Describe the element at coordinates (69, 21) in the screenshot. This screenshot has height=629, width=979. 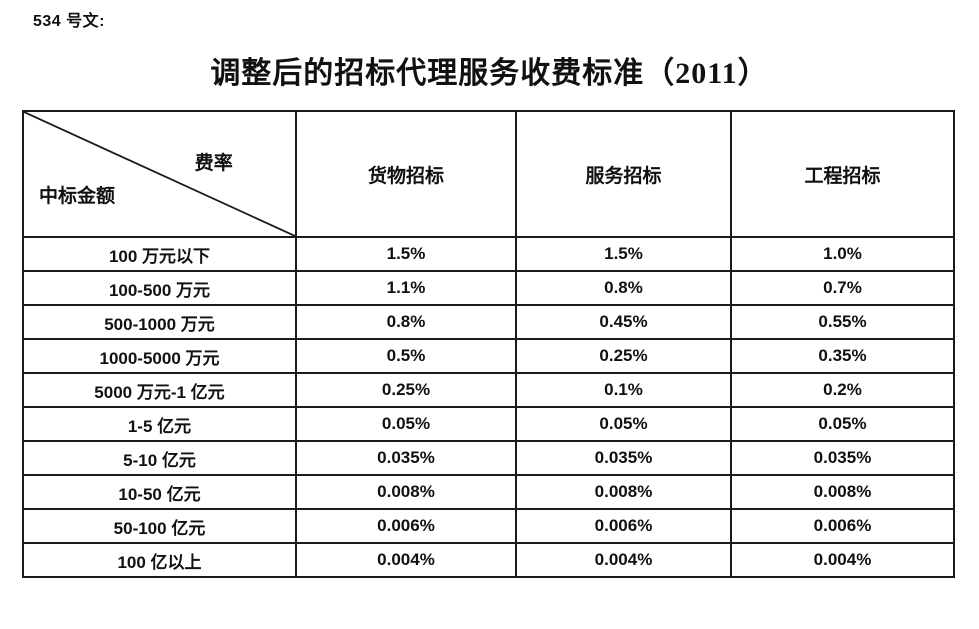
I see `doc-number-label: 534 号文:` at that location.